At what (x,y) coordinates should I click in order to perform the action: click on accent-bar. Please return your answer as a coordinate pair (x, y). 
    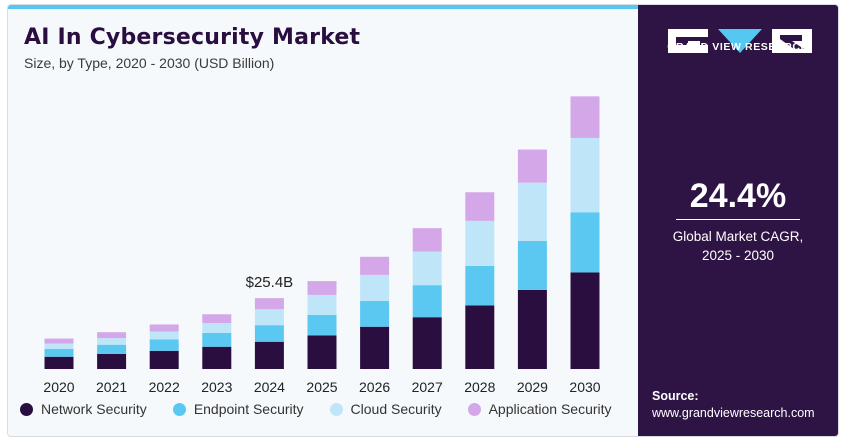
    Looking at the image, I should click on (323, 7).